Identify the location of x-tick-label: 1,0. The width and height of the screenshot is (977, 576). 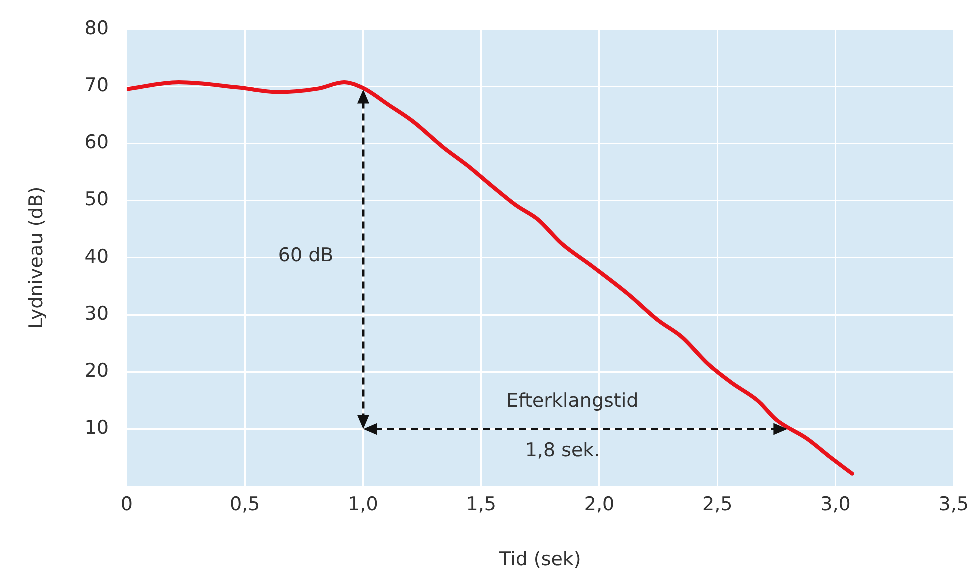
(363, 505).